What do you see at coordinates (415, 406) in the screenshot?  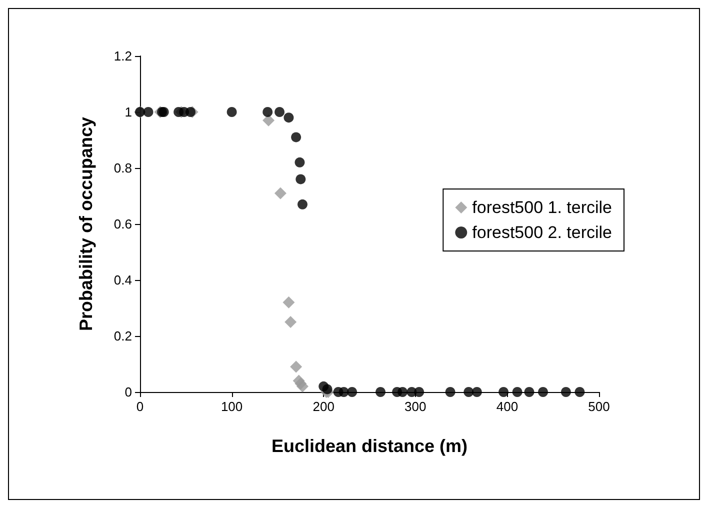 I see `x-tick-label: 300` at bounding box center [415, 406].